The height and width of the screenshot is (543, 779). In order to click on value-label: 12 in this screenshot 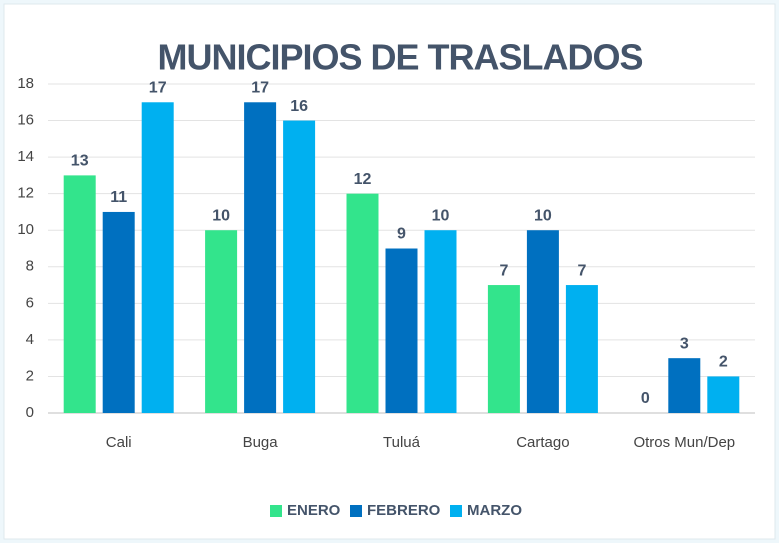, I will do `click(363, 179)`.